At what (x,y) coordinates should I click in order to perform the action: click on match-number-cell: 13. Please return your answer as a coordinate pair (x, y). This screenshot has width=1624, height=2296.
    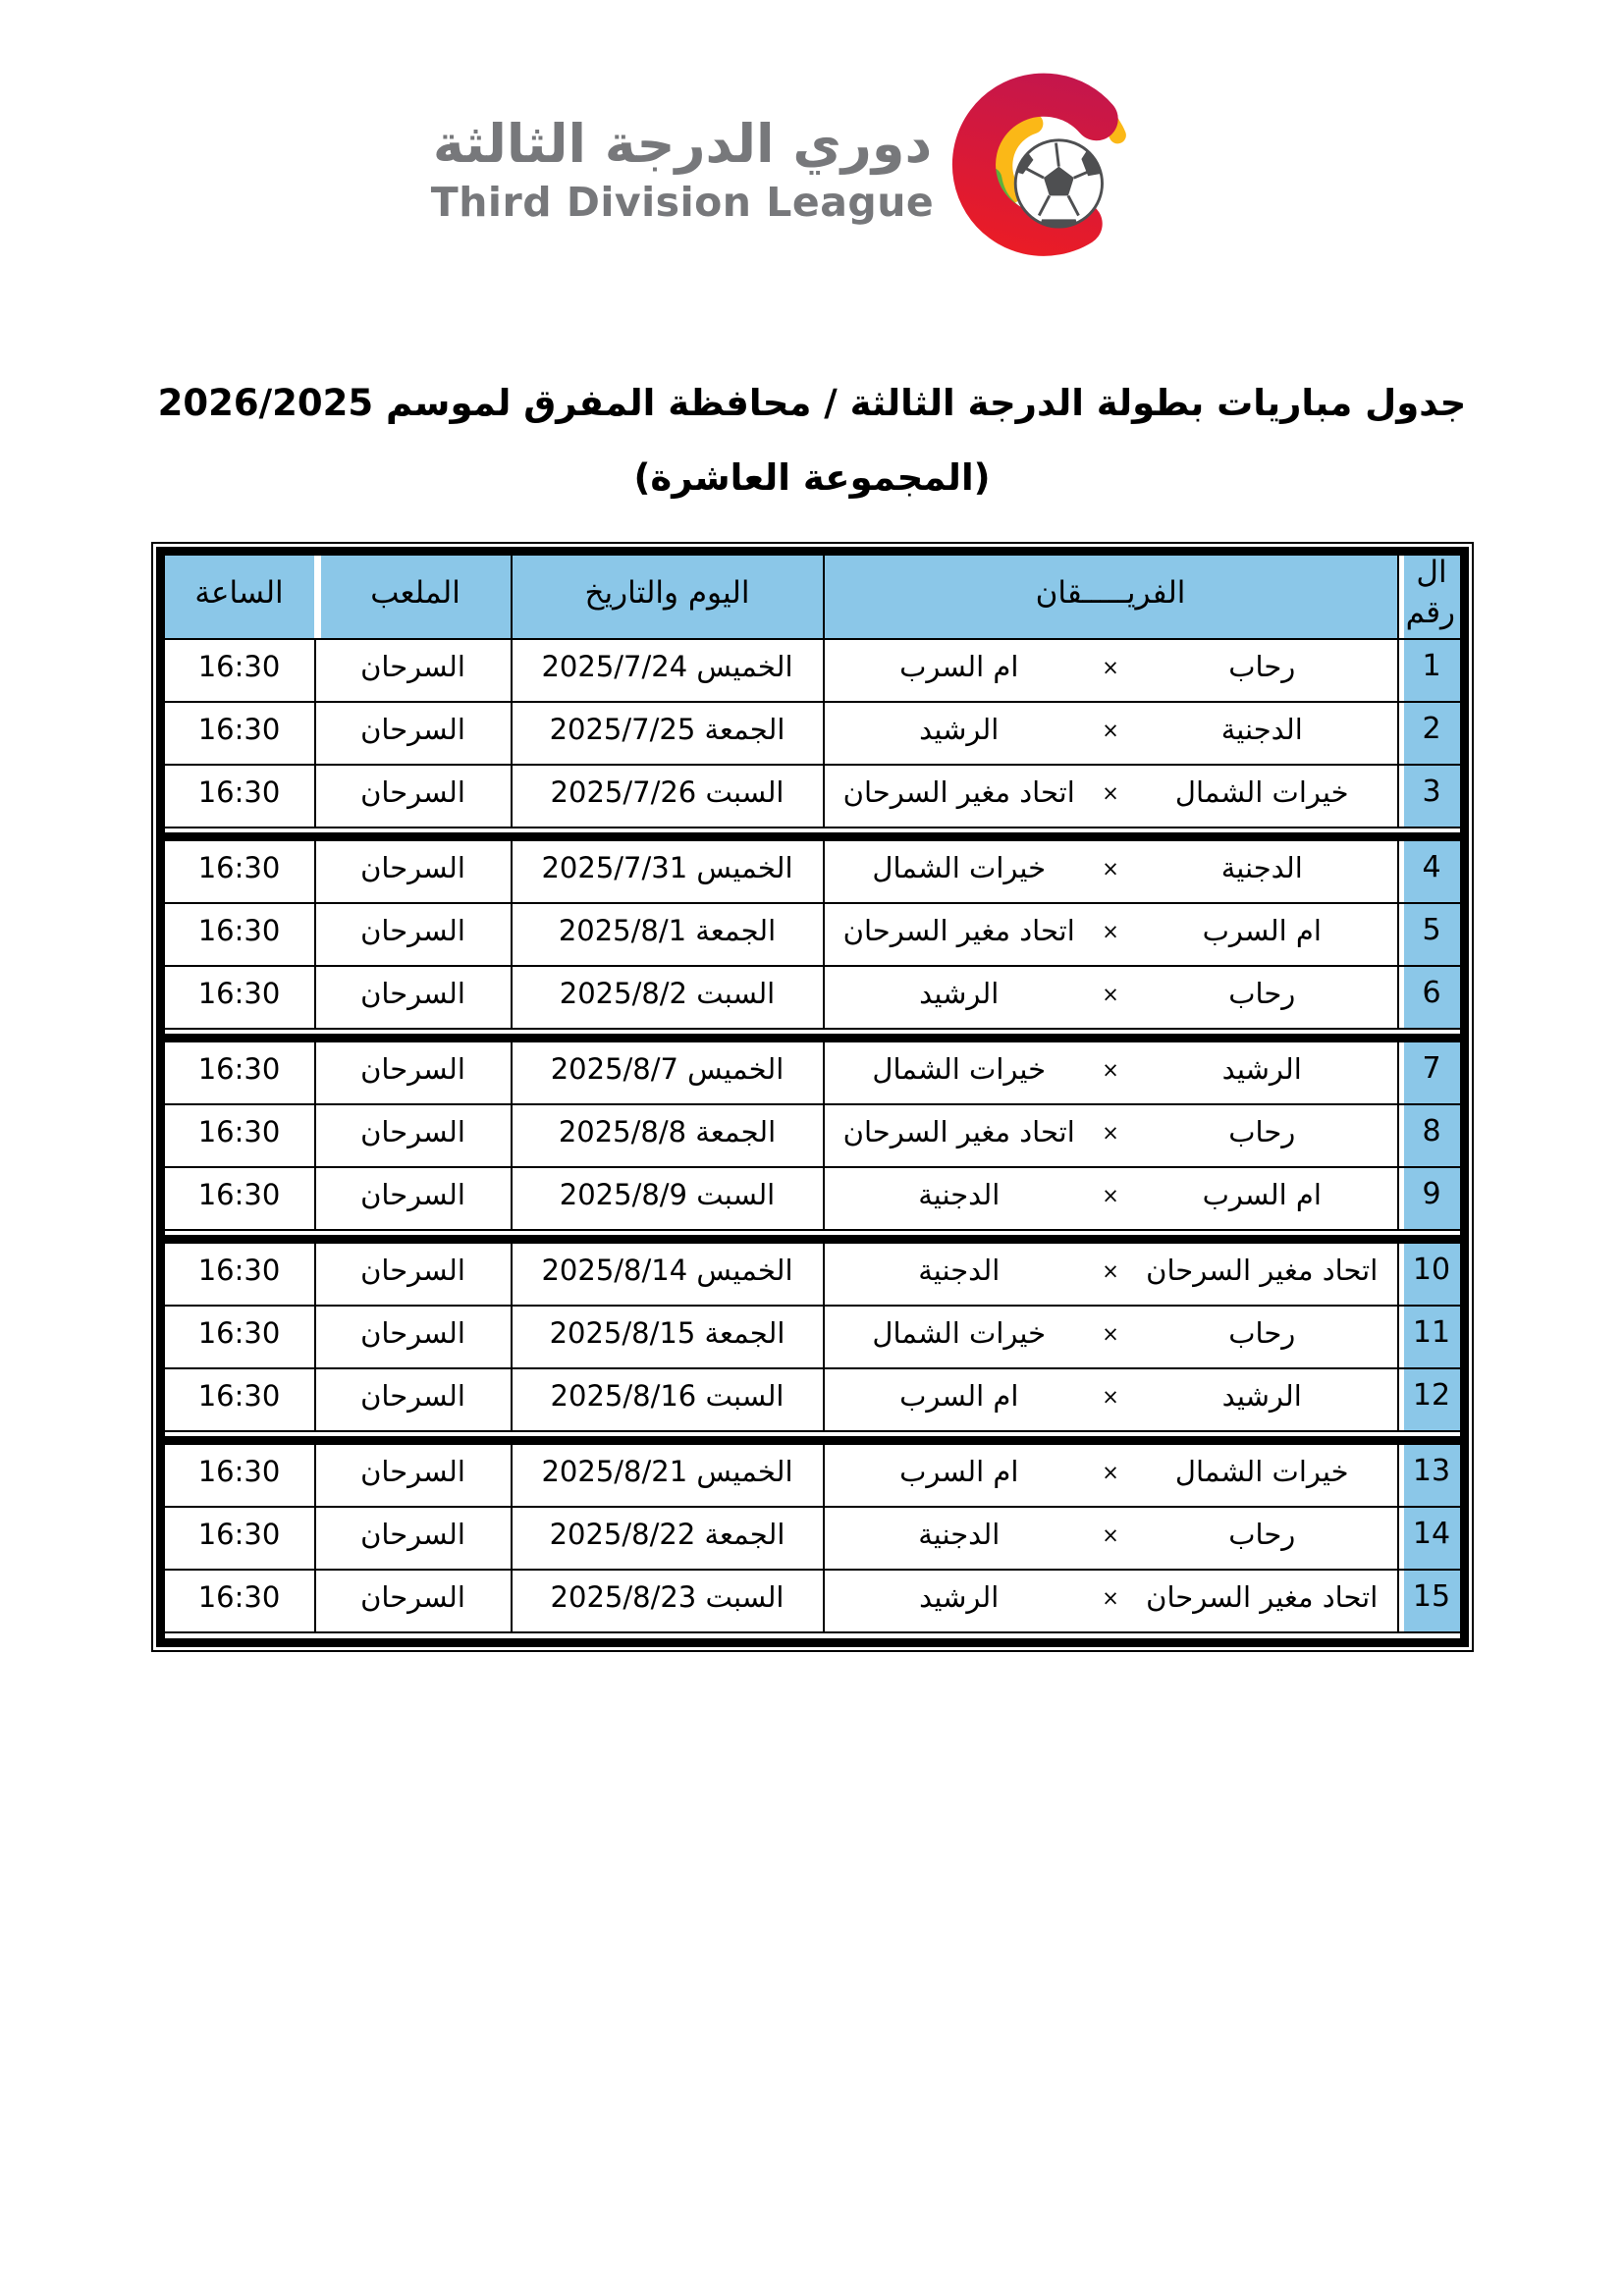
    Looking at the image, I should click on (1431, 1475).